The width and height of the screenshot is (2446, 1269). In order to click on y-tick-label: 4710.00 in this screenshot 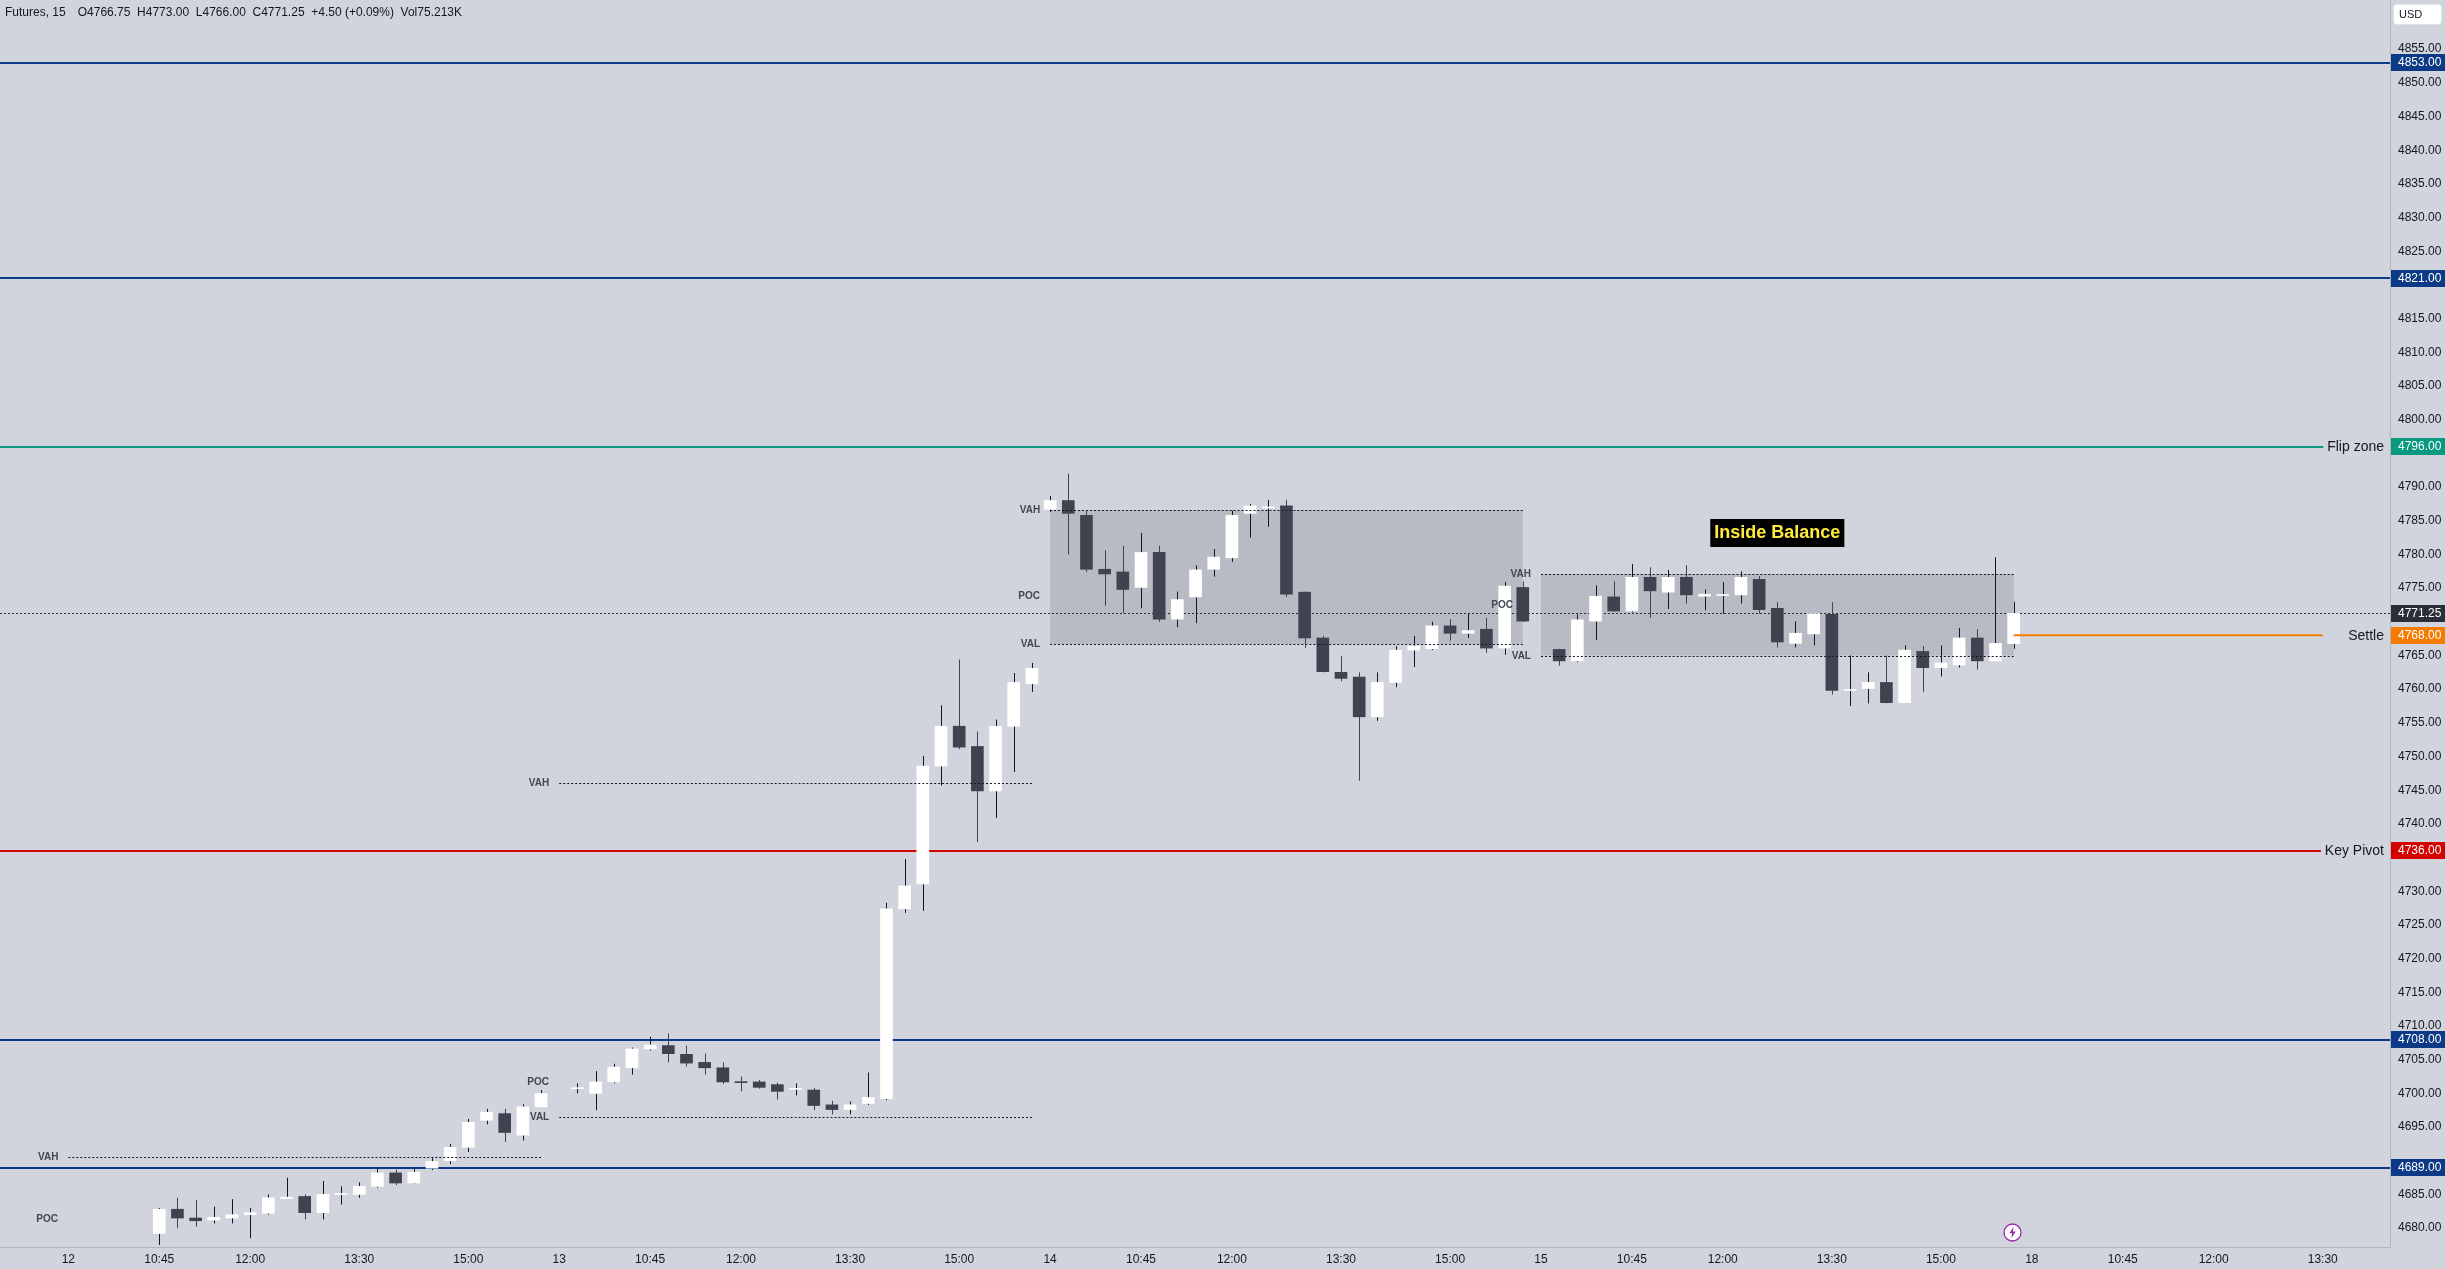, I will do `click(2420, 1025)`.